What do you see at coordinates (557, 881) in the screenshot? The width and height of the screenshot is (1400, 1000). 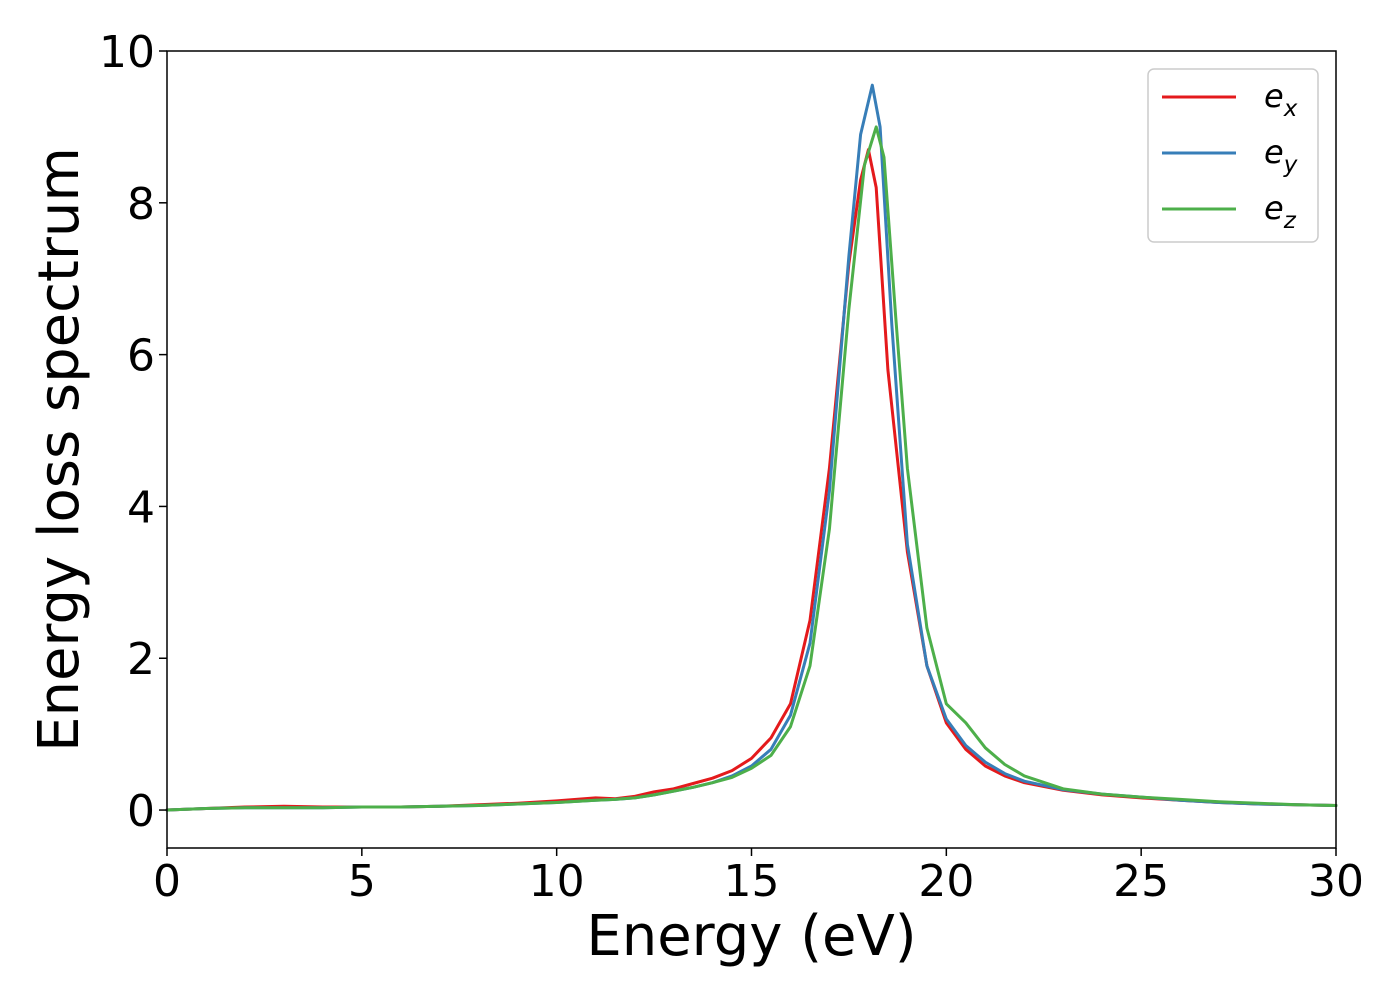 I see `x-tick-label: 10` at bounding box center [557, 881].